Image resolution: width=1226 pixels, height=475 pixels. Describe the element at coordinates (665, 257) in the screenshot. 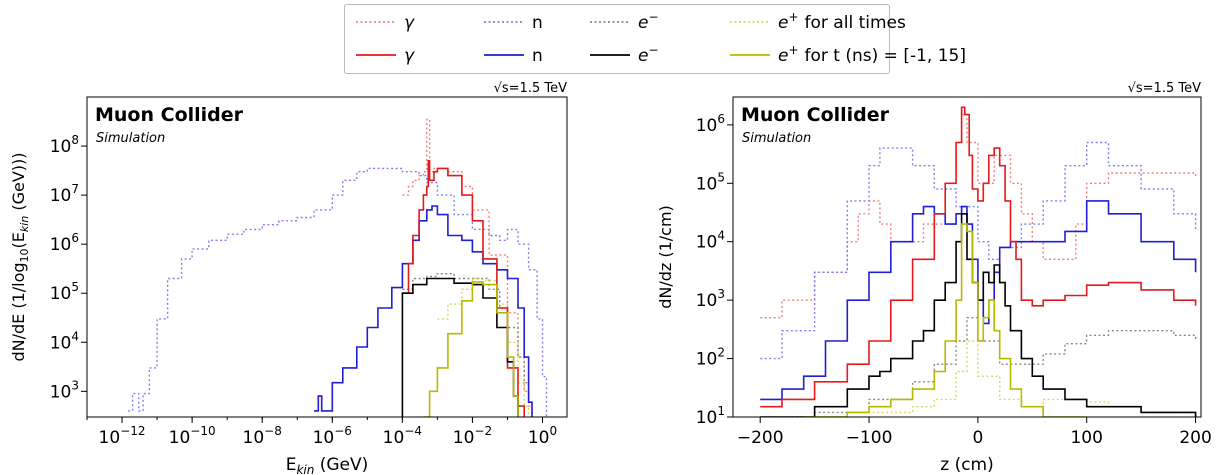

I see `y-axis-label: dN/dz (1/cm)` at that location.